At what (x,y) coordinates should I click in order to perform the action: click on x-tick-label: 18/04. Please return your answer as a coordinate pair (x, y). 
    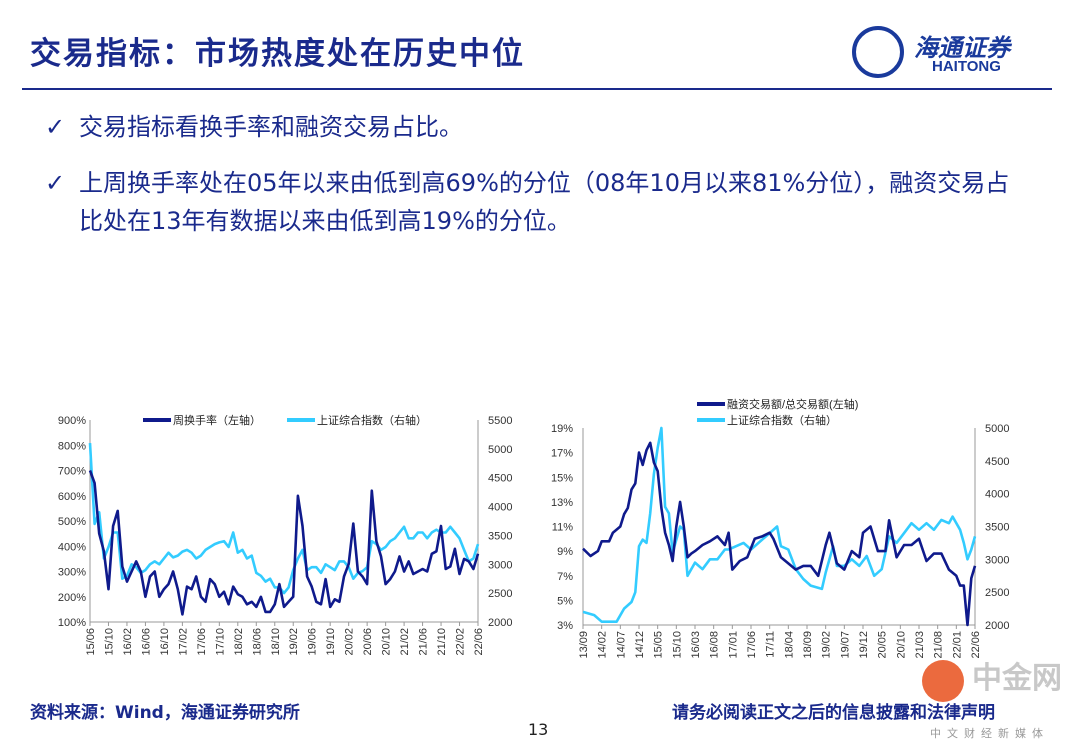
    Looking at the image, I should click on (789, 645).